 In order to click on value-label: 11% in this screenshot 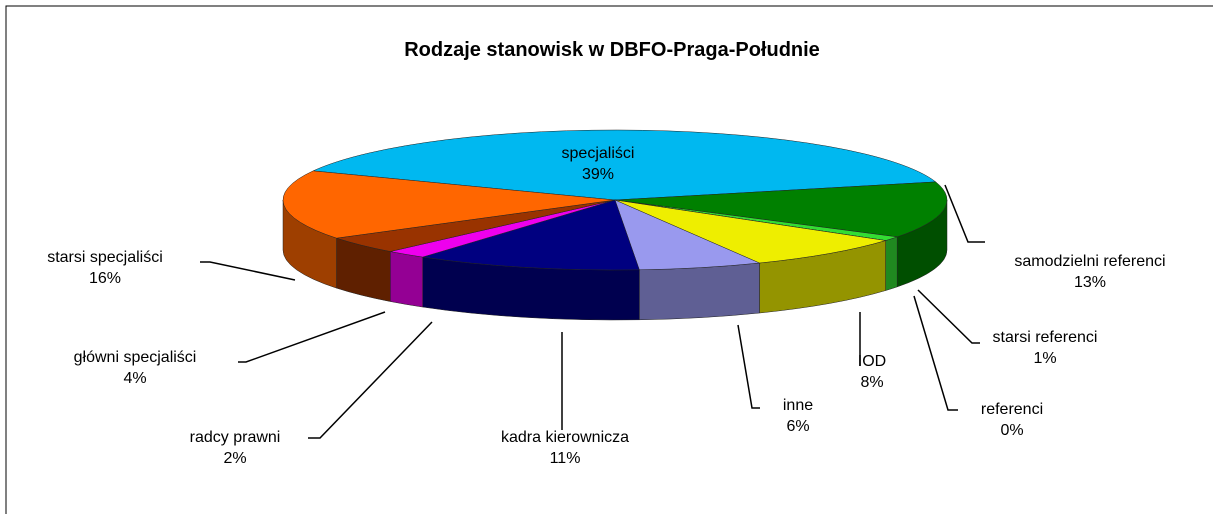, I will do `click(565, 458)`.